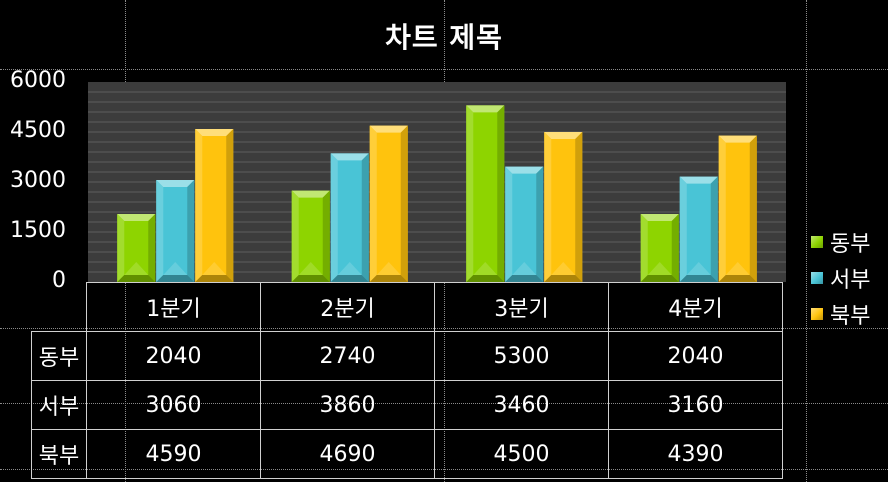 The width and height of the screenshot is (888, 482). I want to click on category-label: 1분기, so click(173, 307).